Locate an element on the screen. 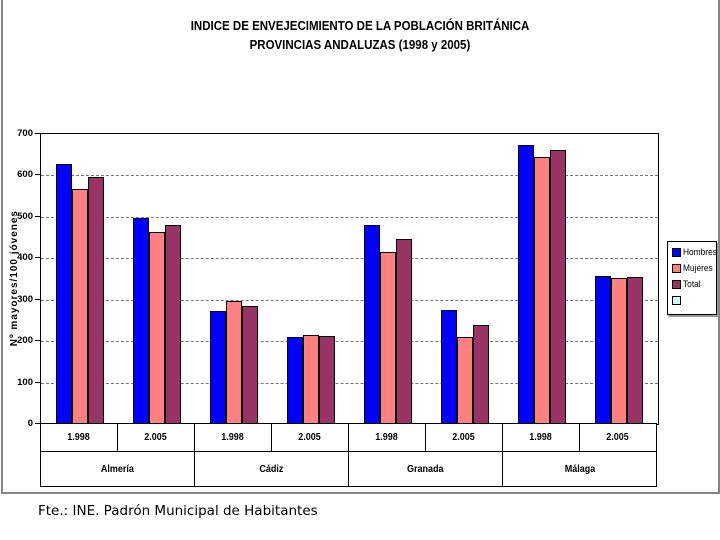 This screenshot has width=720, height=540. legend-item is located at coordinates (693, 300).